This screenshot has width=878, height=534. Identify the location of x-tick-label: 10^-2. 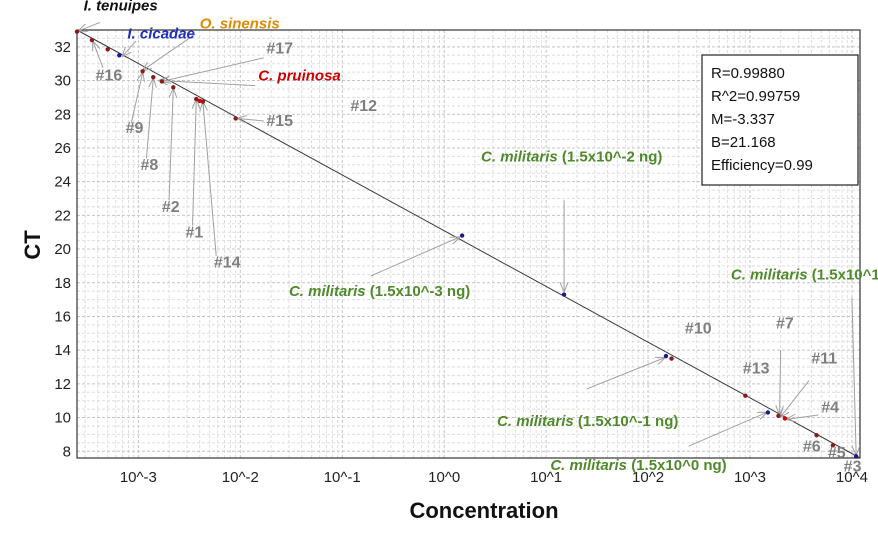
(240, 477).